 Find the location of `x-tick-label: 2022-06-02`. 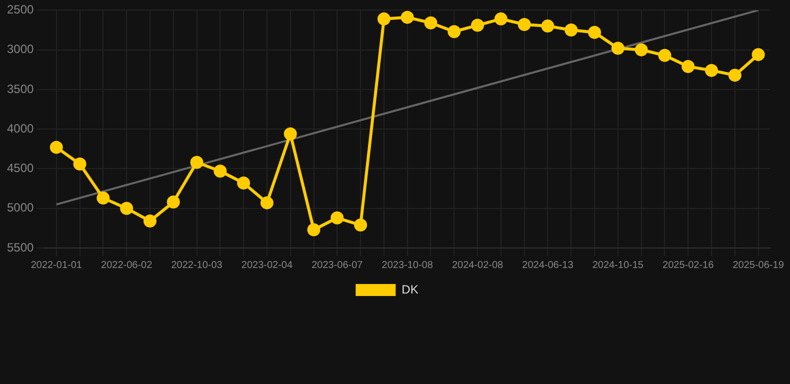

x-tick-label: 2022-06-02 is located at coordinates (127, 265).